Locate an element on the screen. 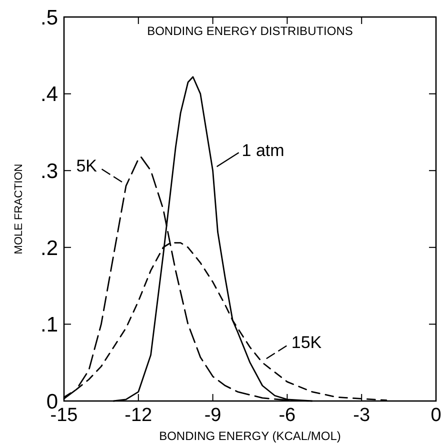  x-tick-label: 0 is located at coordinates (436, 415).